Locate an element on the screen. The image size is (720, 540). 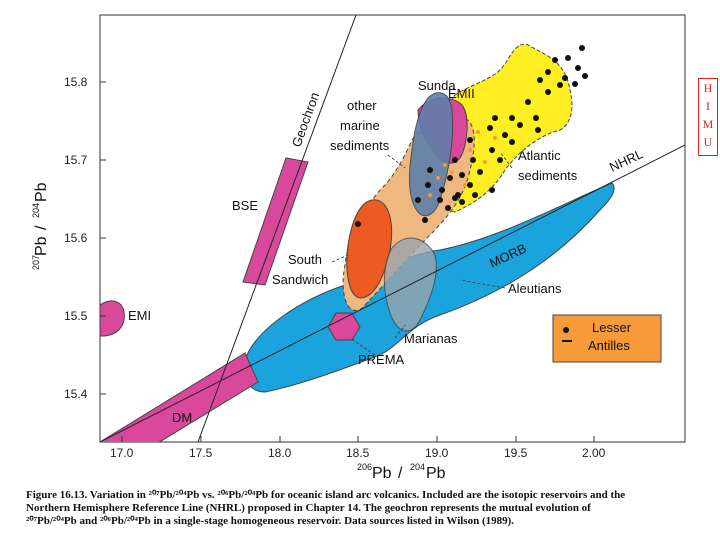
x-axis: 17.0 17.5 18.0 18.5 19.0 19.5 2.00 is located at coordinates (358, 448).